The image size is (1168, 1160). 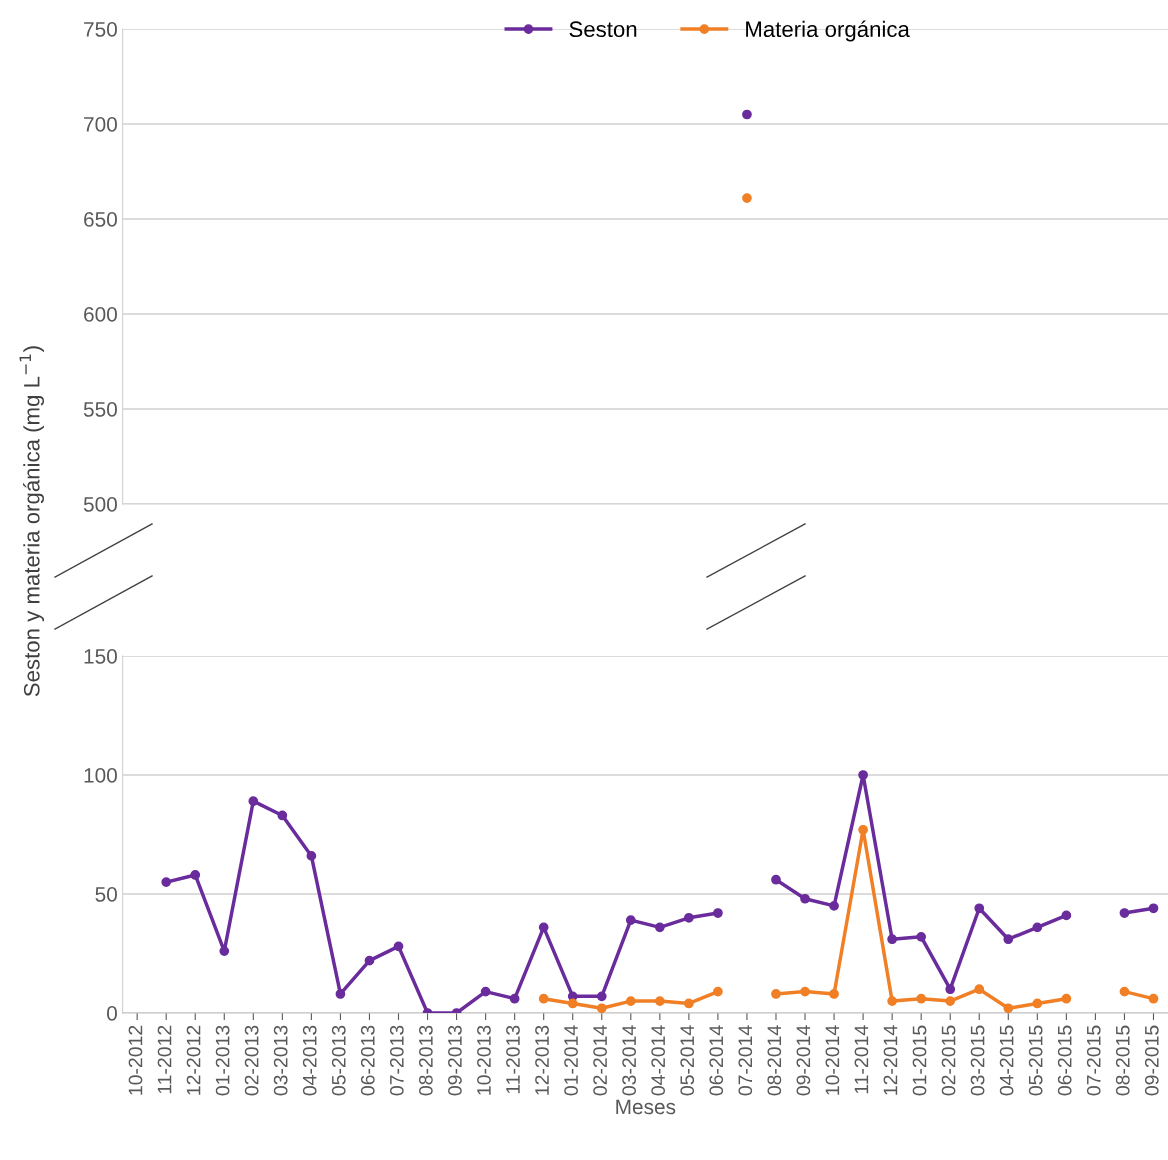 I want to click on y-tick-label: 750, so click(x=100, y=29).